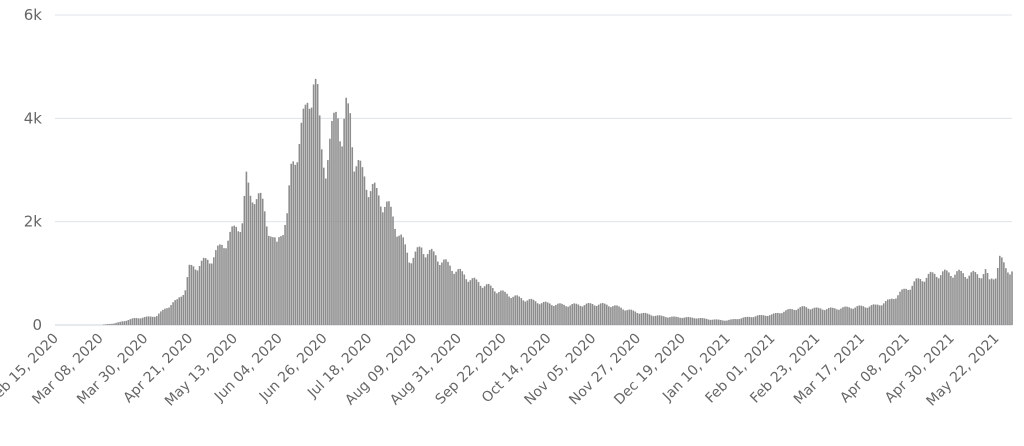 The image size is (1024, 446). What do you see at coordinates (33, 170) in the screenshot?
I see `y-axis-ticks: 0 2k 4k 6k` at bounding box center [33, 170].